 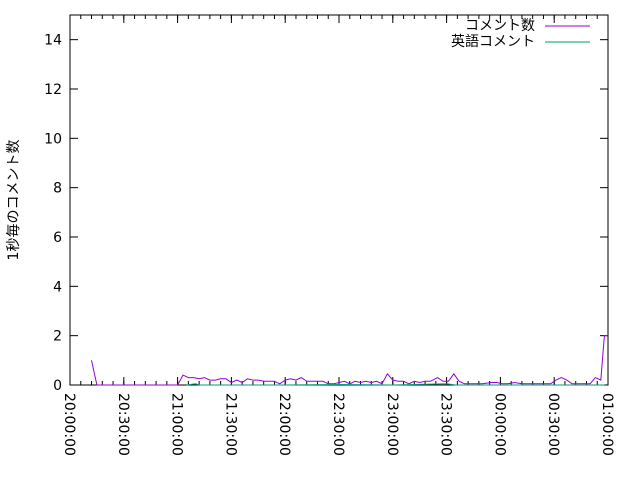 I want to click on x-tick-label: 20:00:00, so click(x=69, y=424).